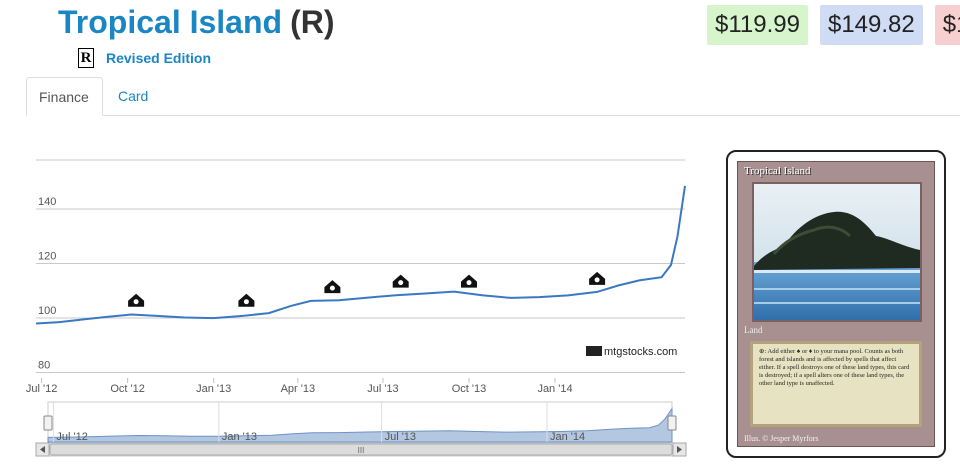 Image resolution: width=960 pixels, height=466 pixels. I want to click on m14-icon, so click(400, 281).